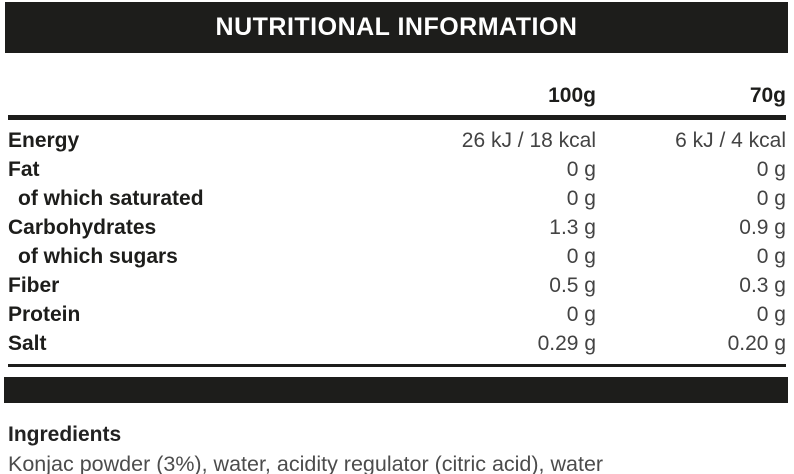 Image resolution: width=794 pixels, height=474 pixels. I want to click on row-value-70g: 0.9 g, so click(762, 227).